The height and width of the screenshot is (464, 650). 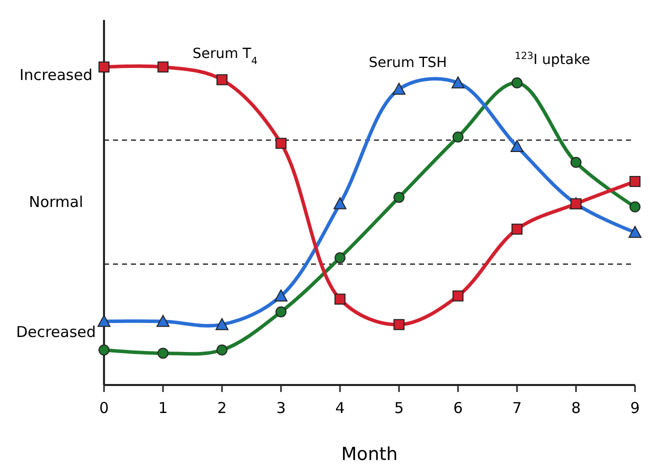 I want to click on text: Decreased, so click(x=56, y=332).